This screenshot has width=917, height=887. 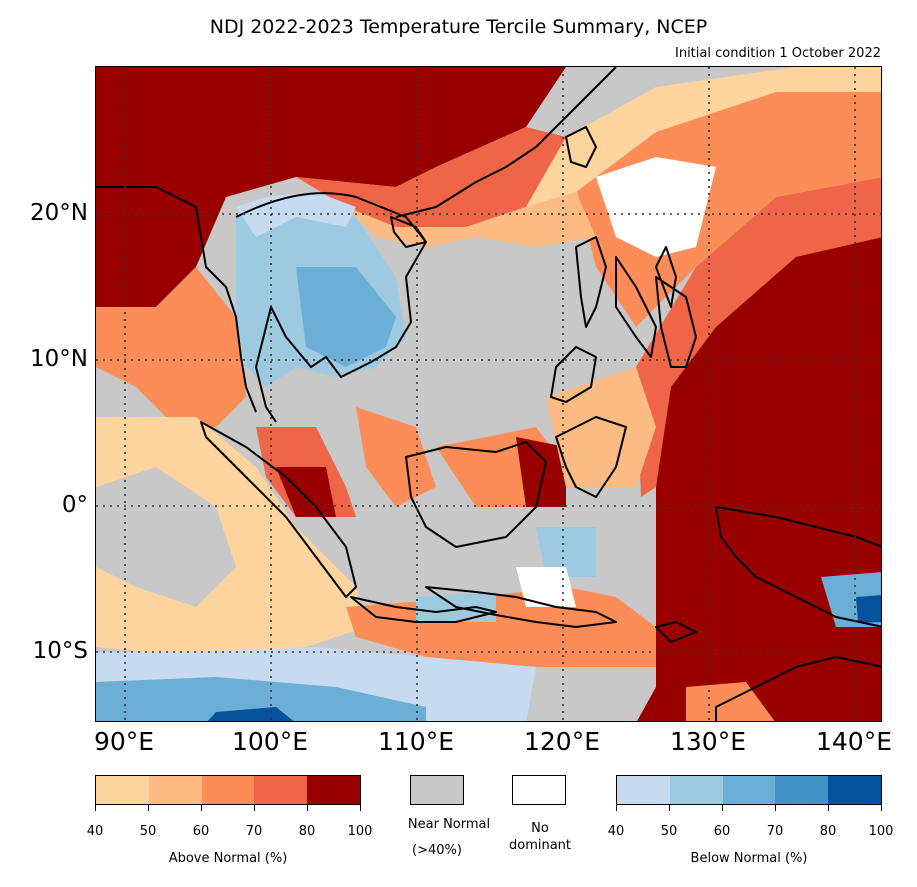 What do you see at coordinates (828, 831) in the screenshot?
I see `below-tick-80: 80` at bounding box center [828, 831].